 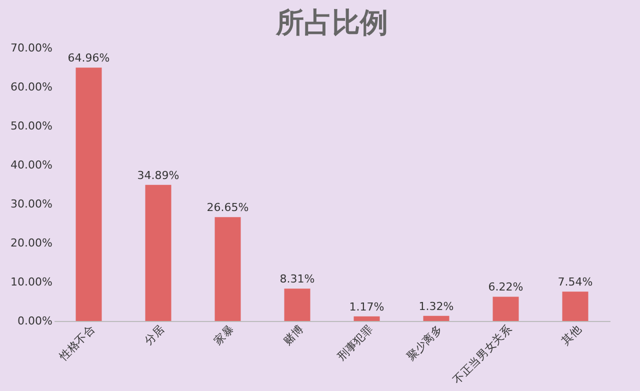 I want to click on x-tick-label: 其他, so click(x=571, y=335).